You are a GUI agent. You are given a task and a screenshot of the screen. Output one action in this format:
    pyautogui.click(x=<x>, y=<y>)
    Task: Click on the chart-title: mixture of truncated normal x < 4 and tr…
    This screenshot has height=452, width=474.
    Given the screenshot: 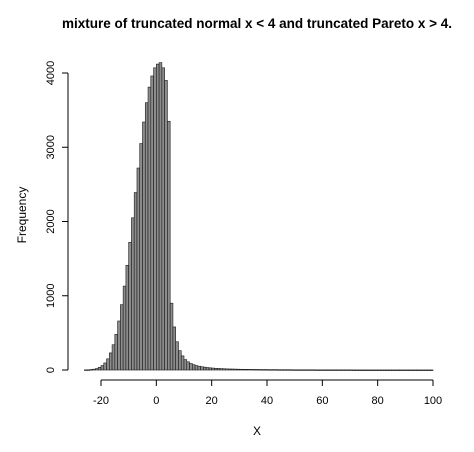 What is the action you would take?
    pyautogui.click(x=257, y=23)
    